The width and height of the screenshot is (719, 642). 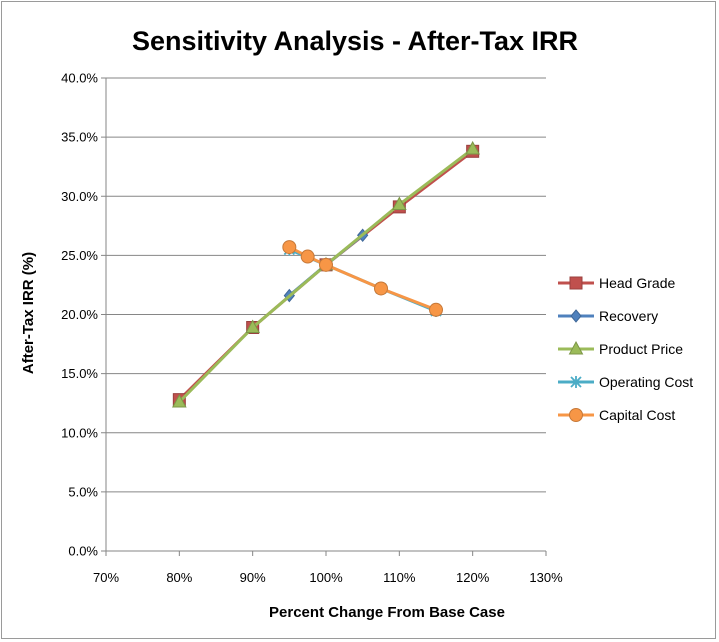 What do you see at coordinates (79, 432) in the screenshot?
I see `y-tick-label: 10.0%` at bounding box center [79, 432].